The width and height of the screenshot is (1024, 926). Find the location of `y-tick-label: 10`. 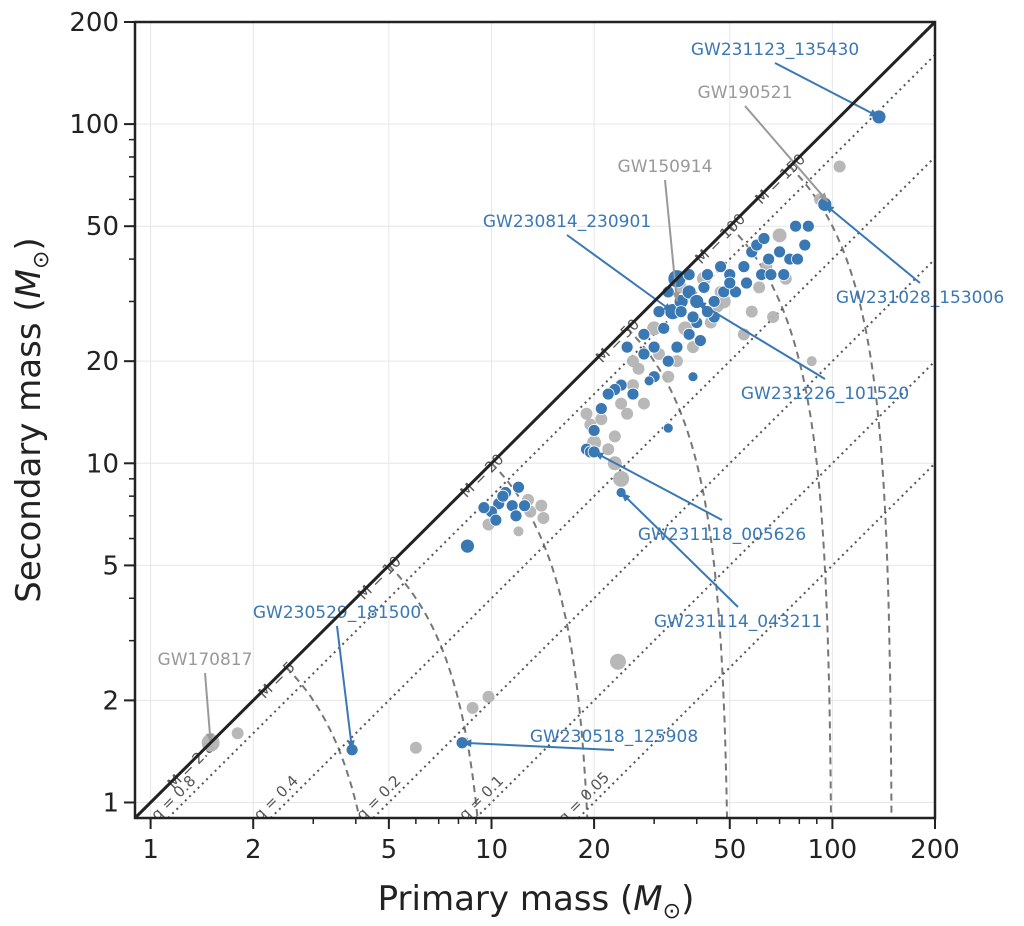

y-tick-label: 10 is located at coordinates (102, 464).